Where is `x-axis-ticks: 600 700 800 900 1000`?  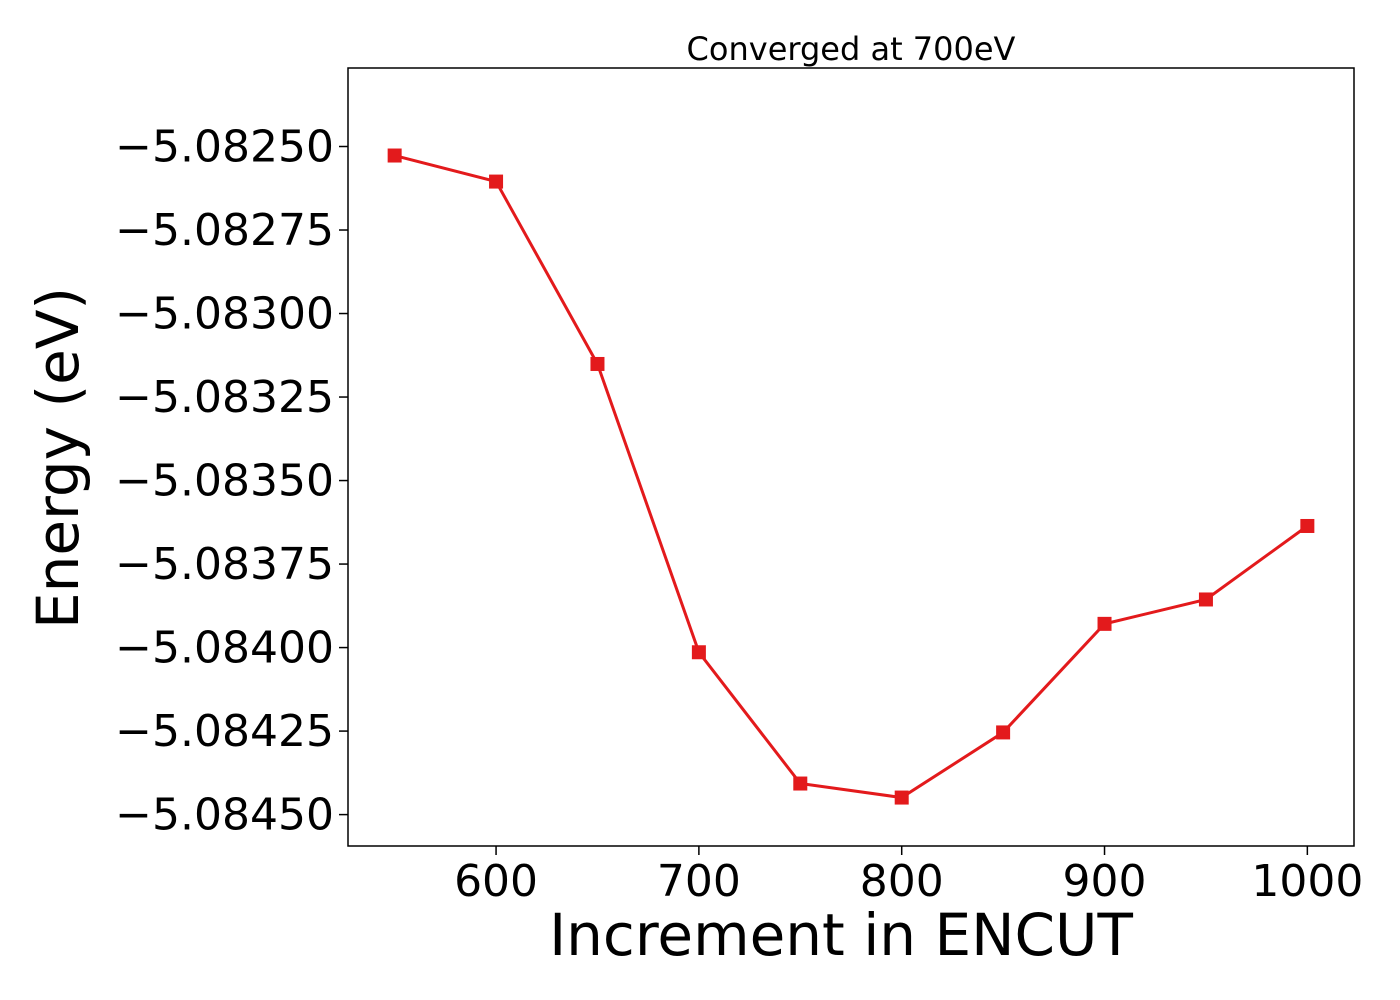 x-axis-ticks: 600 700 800 900 1000 is located at coordinates (908, 876).